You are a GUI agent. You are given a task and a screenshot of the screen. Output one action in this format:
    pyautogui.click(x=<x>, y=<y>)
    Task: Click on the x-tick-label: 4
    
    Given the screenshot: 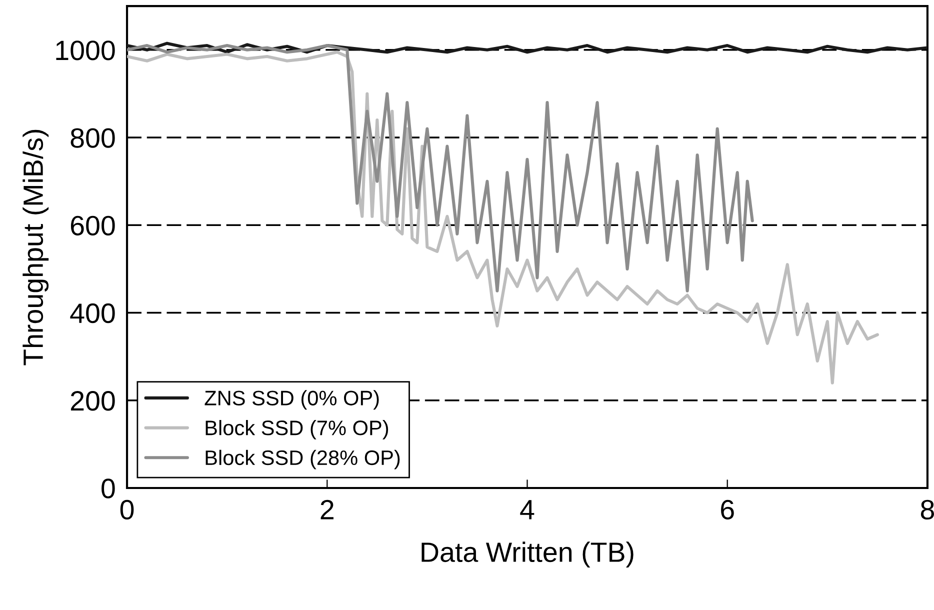 What is the action you would take?
    pyautogui.click(x=527, y=510)
    